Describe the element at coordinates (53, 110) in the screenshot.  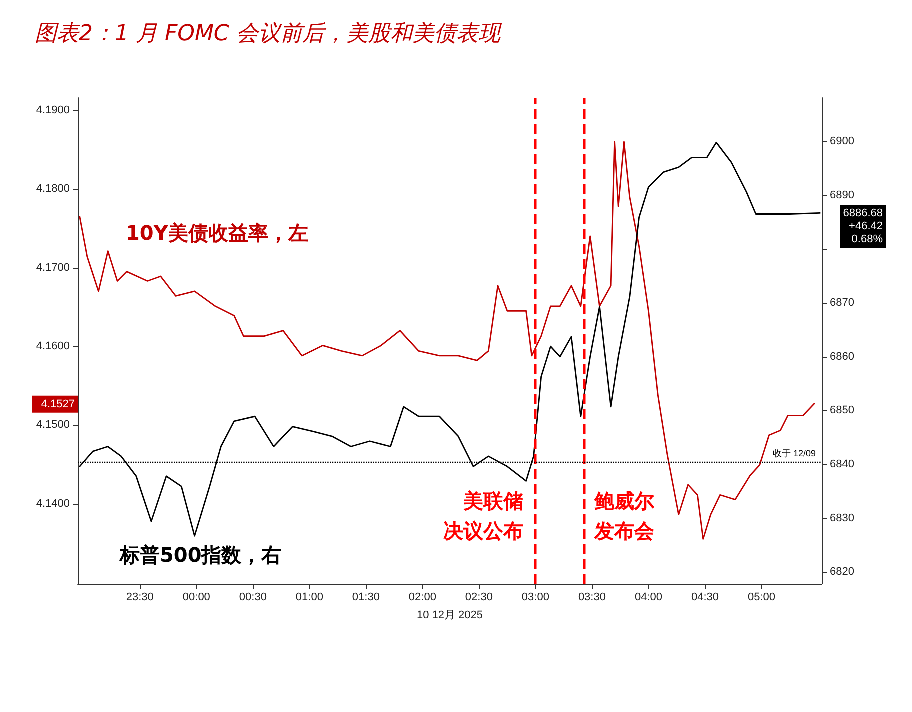
I see `y-tick-label: 4.1900` at that location.